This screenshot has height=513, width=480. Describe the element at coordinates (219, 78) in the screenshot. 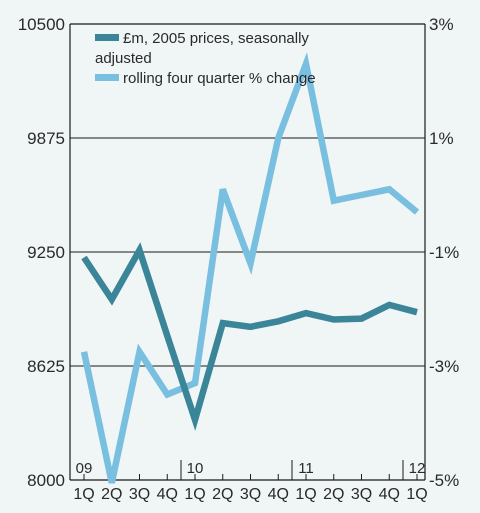

I see `legend-label-change: rolling four quarter % change` at that location.